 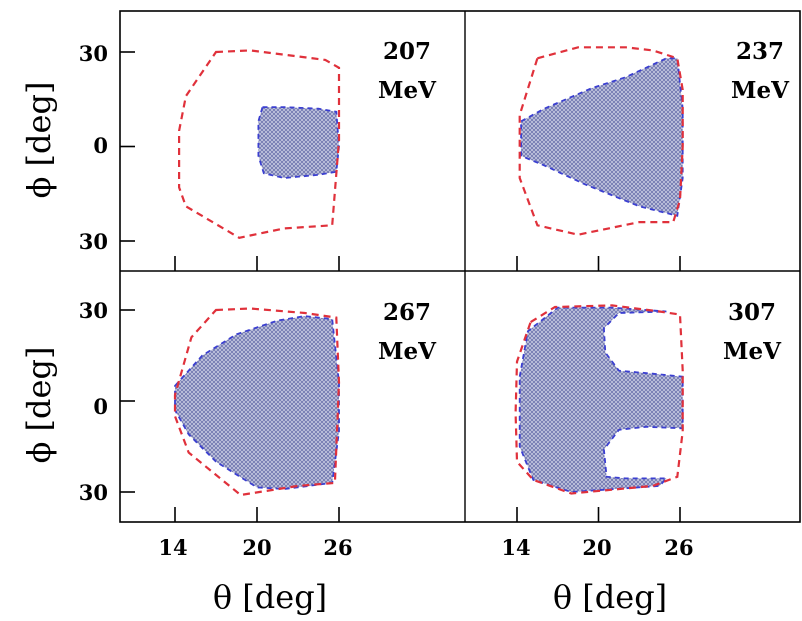 I want to click on y-tick-labels: 30 0 30 30 0 30, so click(x=93, y=273).